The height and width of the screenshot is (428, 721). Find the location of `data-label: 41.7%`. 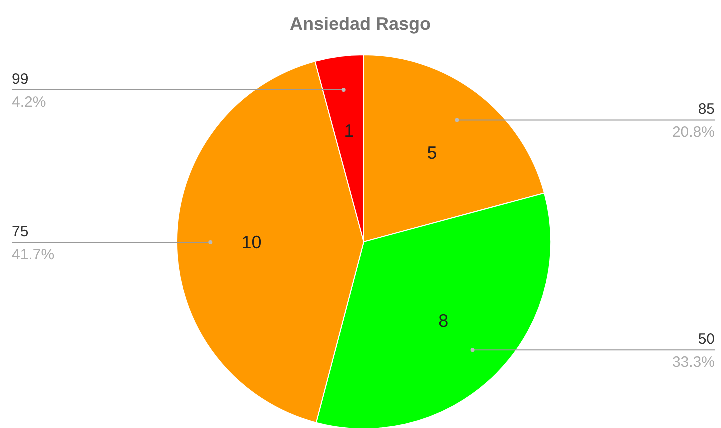

data-label: 41.7% is located at coordinates (33, 255).